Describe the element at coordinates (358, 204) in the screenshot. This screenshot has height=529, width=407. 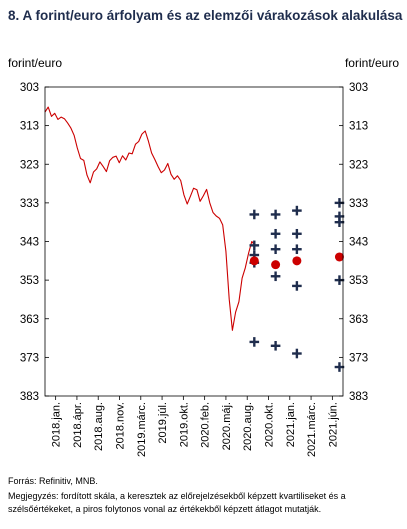
I see `y-tick-label-right-3: 333` at that location.